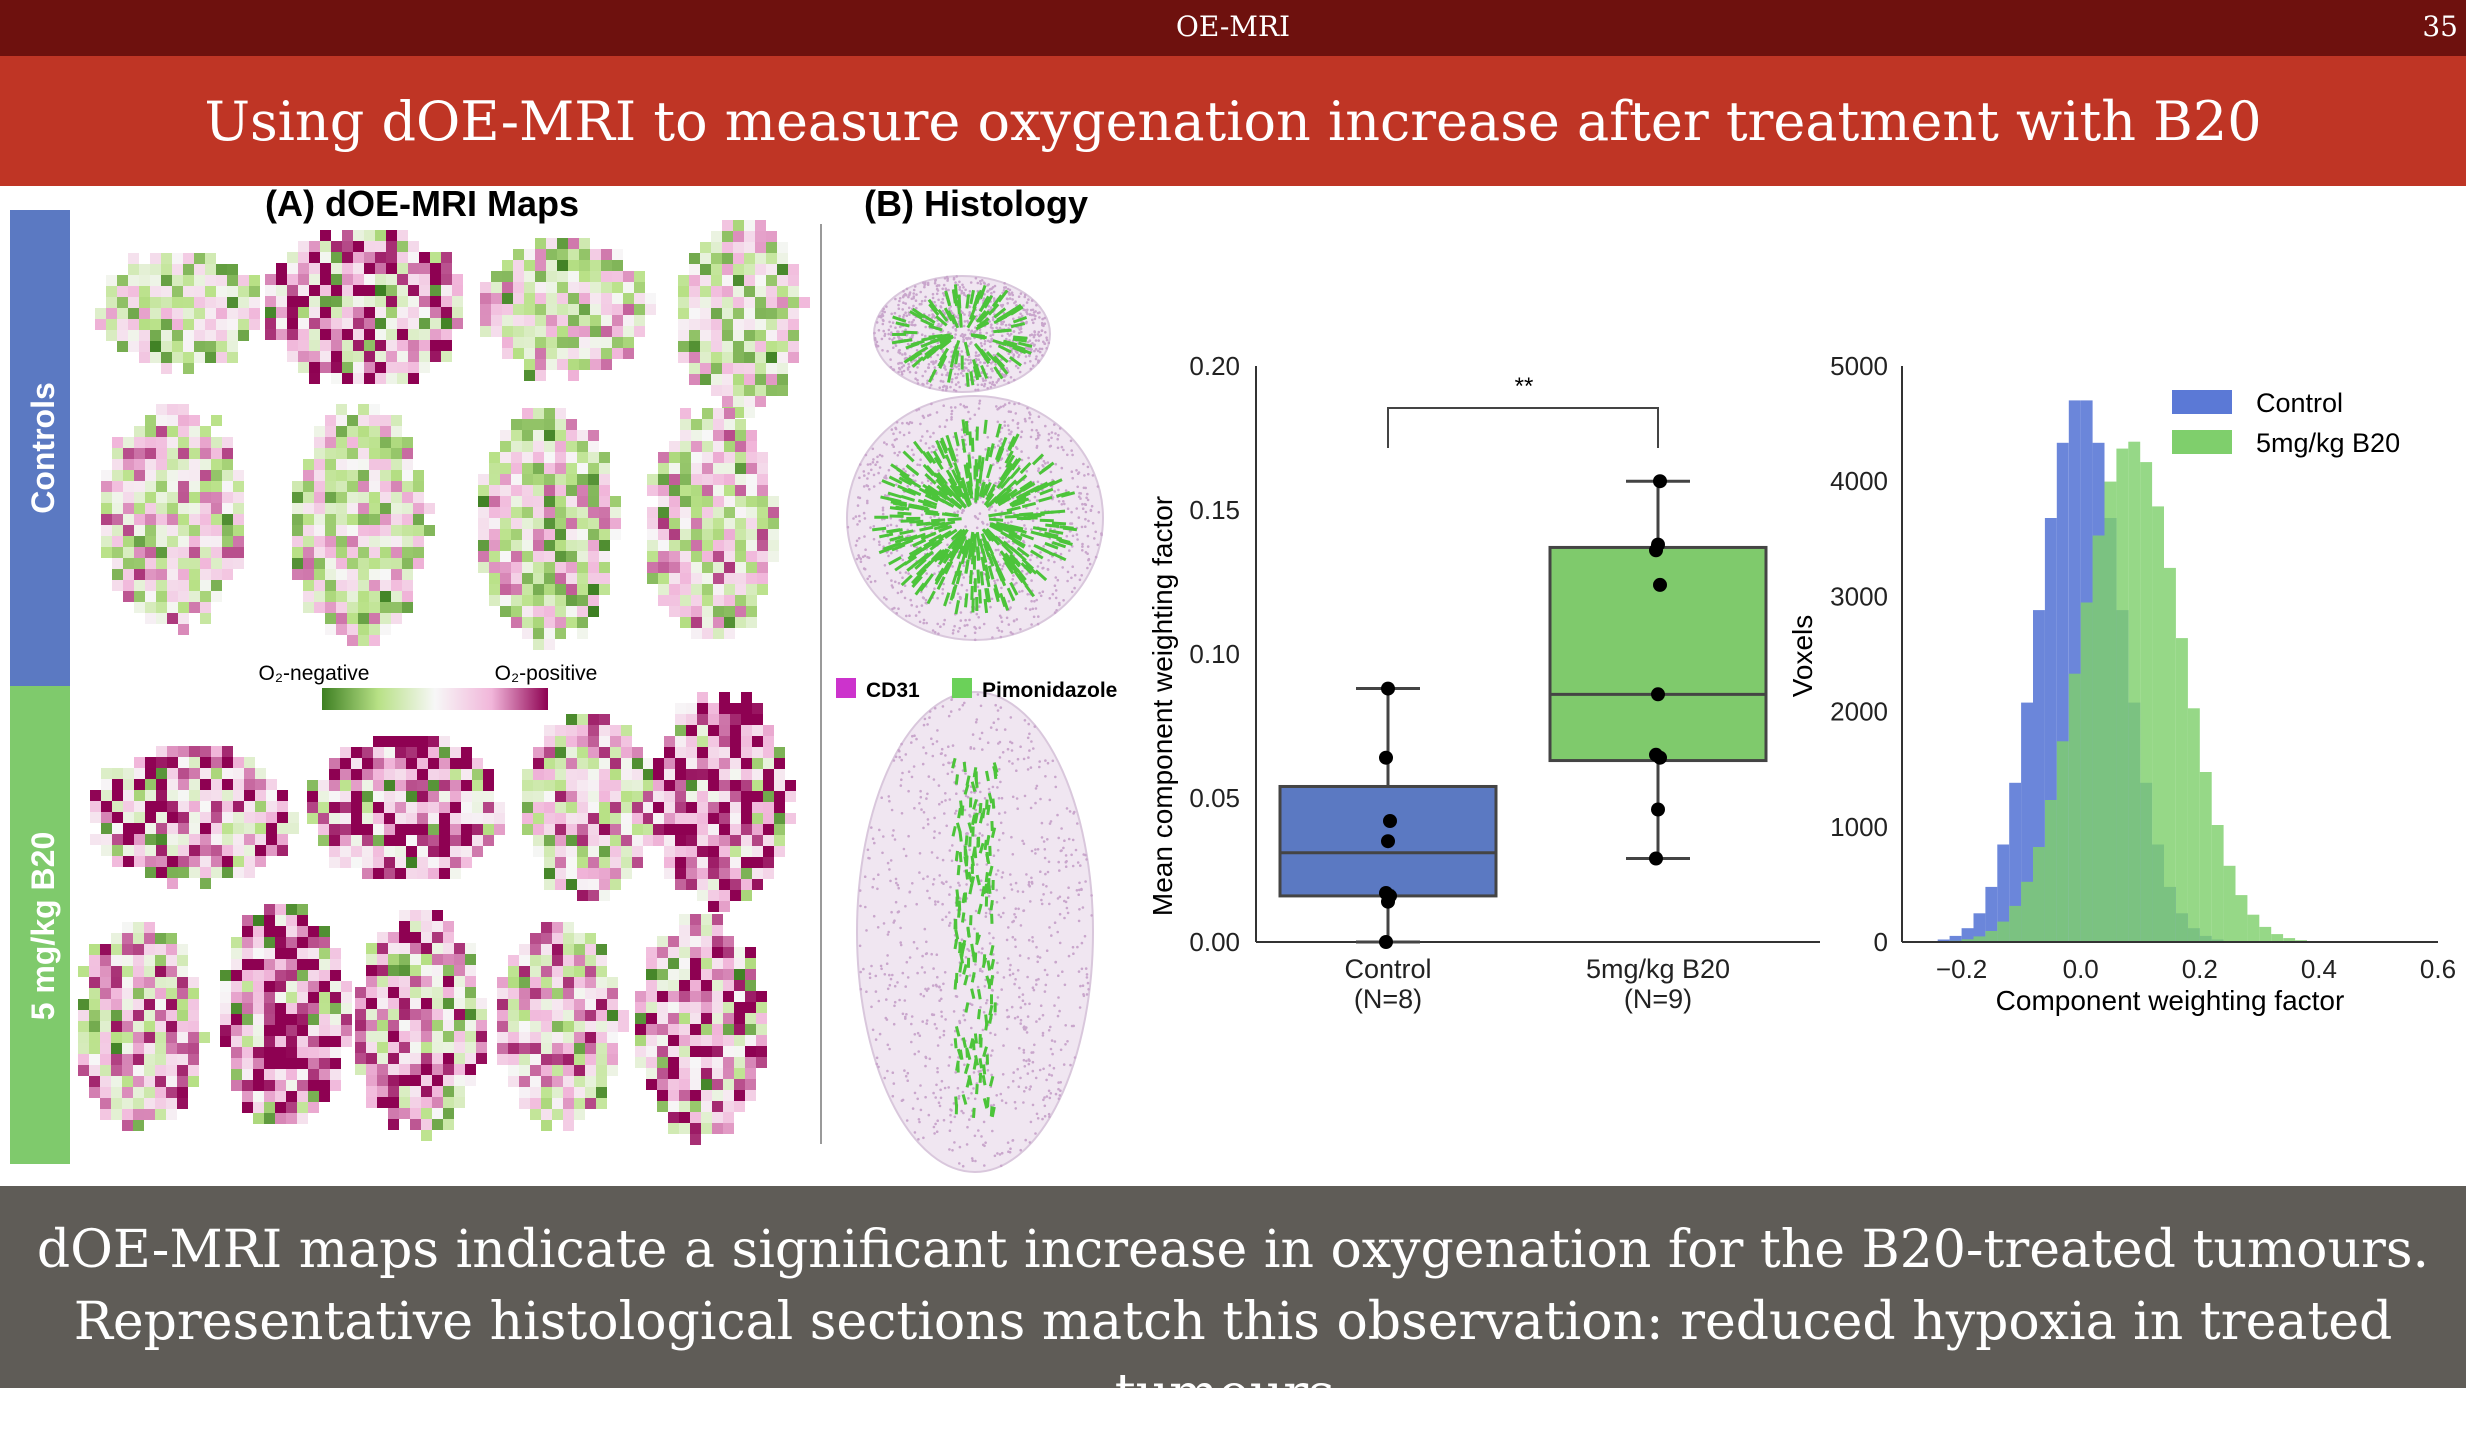 This screenshot has height=1430, width=2466. What do you see at coordinates (1049, 690) in the screenshot?
I see `legend-pimonidazole-label: Pimonidazole` at bounding box center [1049, 690].